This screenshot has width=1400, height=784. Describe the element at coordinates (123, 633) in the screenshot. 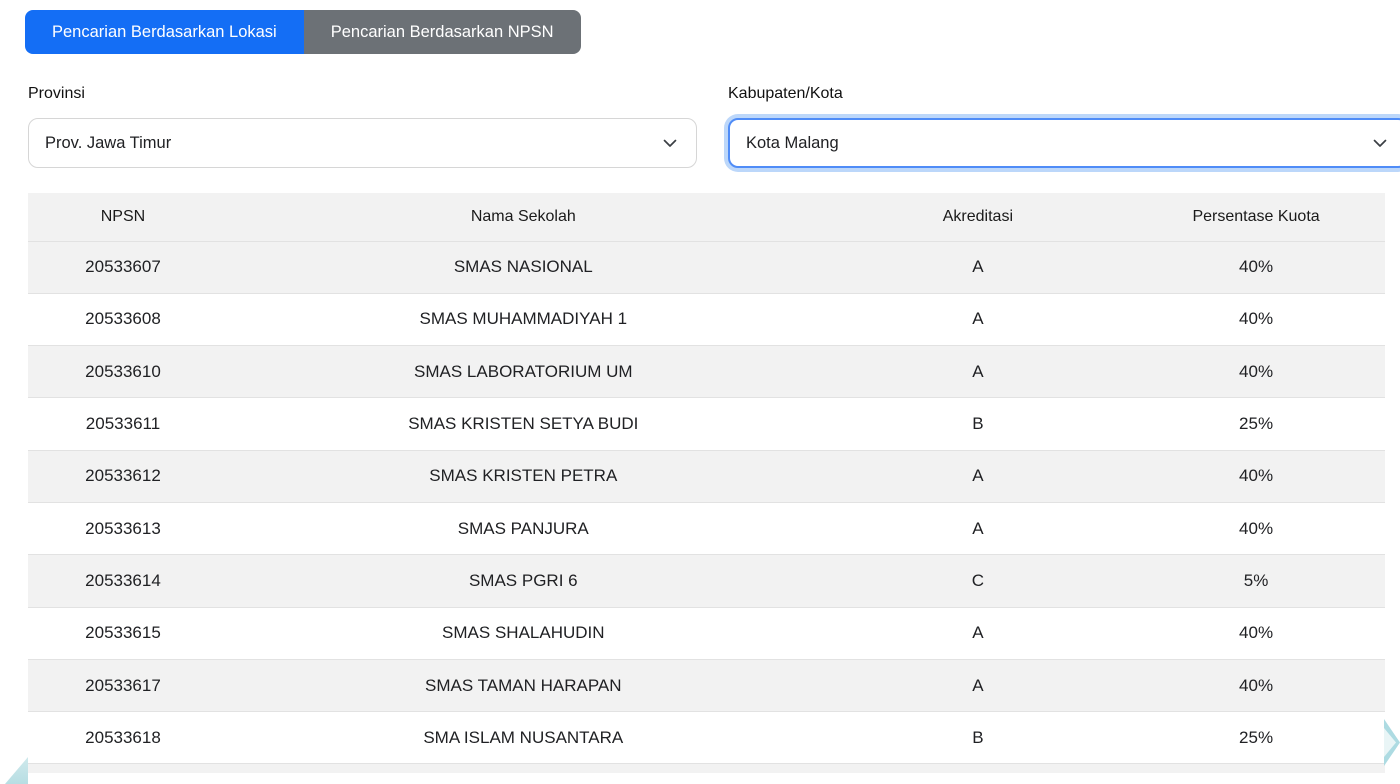

I see `cell-npsn: 20533615` at that location.